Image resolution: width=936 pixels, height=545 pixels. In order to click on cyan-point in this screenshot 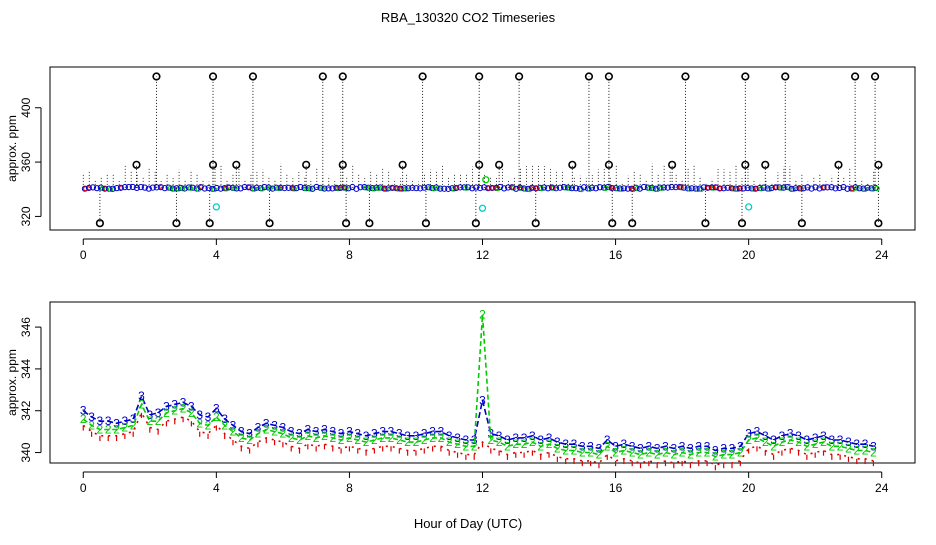, I will do `click(482, 208)`.